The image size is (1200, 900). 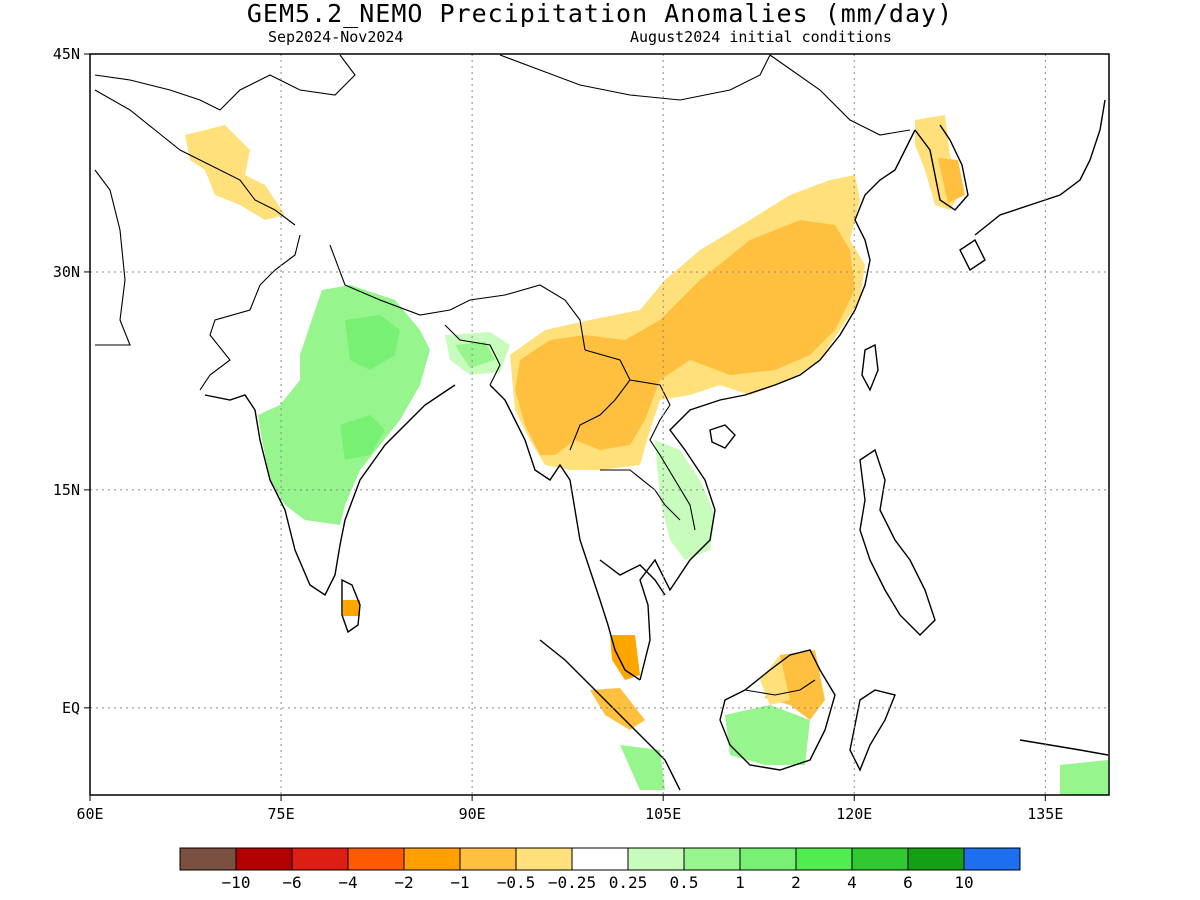 What do you see at coordinates (457, 297) in the screenshot?
I see `himalaya-border` at bounding box center [457, 297].